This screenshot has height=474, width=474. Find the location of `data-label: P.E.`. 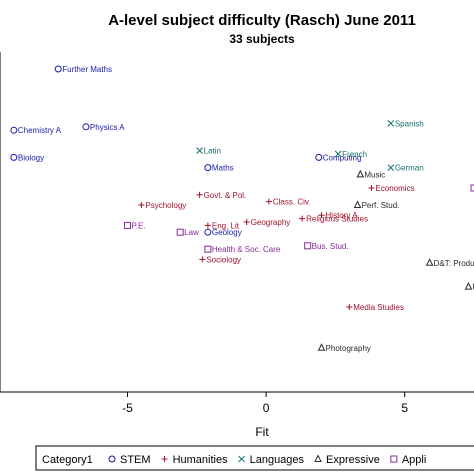

data-label: P.E. is located at coordinates (139, 225).